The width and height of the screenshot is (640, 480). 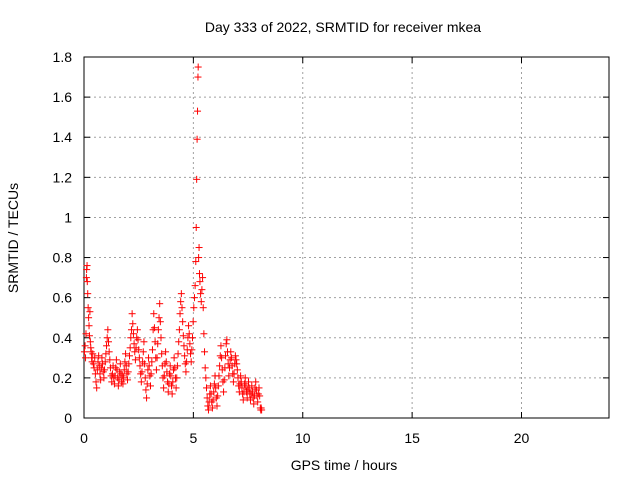 What do you see at coordinates (63, 137) in the screenshot?
I see `y-tick-label: 1.4` at bounding box center [63, 137].